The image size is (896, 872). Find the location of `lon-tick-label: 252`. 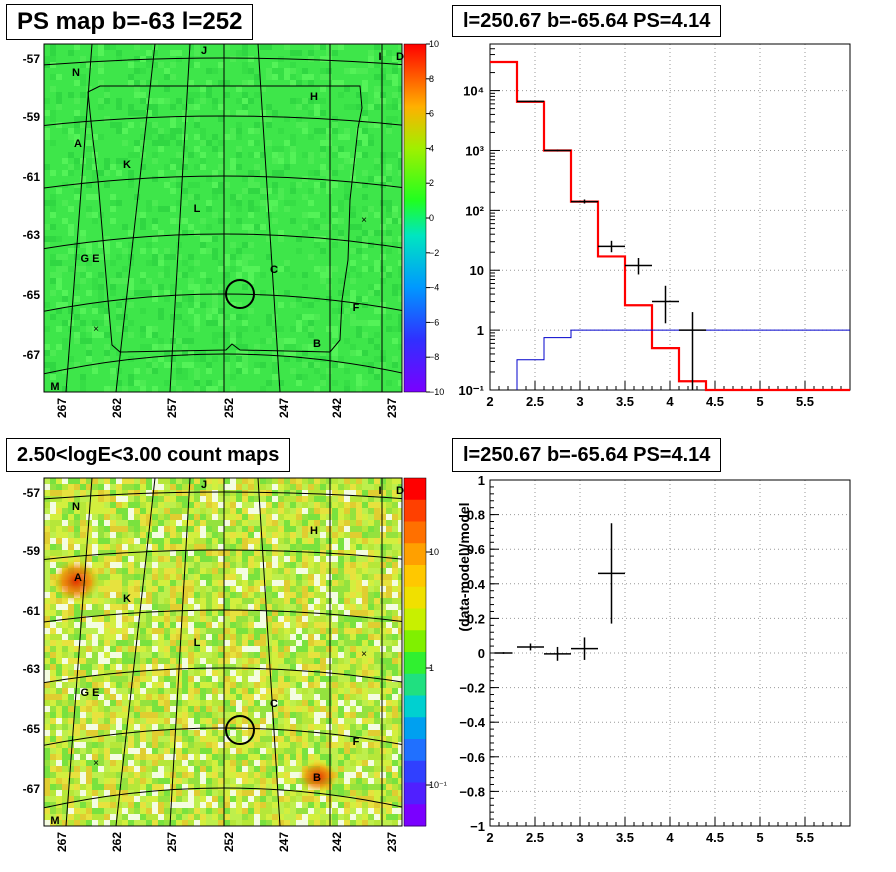

lon-tick-label: 252 is located at coordinates (229, 408).